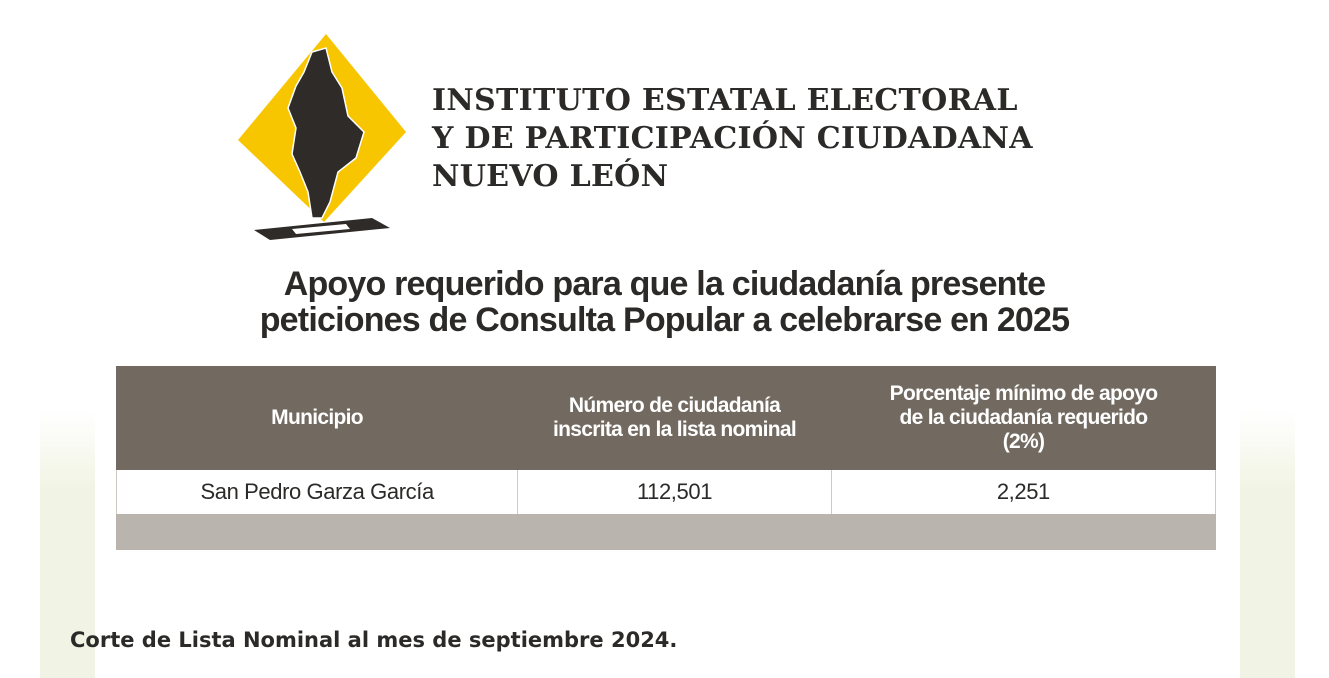 This screenshot has height=678, width=1329. What do you see at coordinates (550, 176) in the screenshot?
I see `institution-line-3: NUEVO LEÓN` at bounding box center [550, 176].